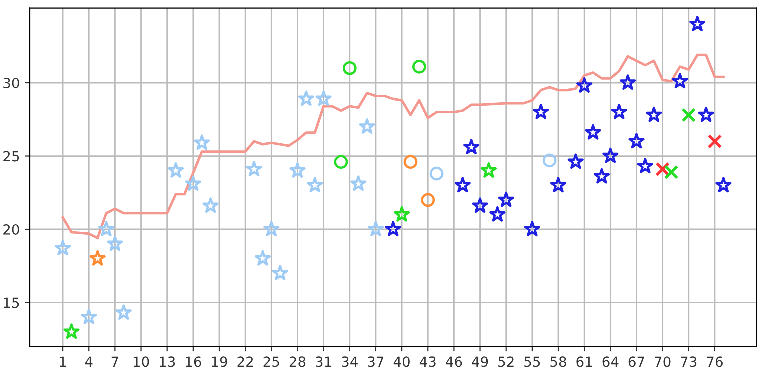 Image resolution: width=761 pixels, height=375 pixels. Describe the element at coordinates (715, 362) in the screenshot. I see `x-tick-label: 76` at that location.